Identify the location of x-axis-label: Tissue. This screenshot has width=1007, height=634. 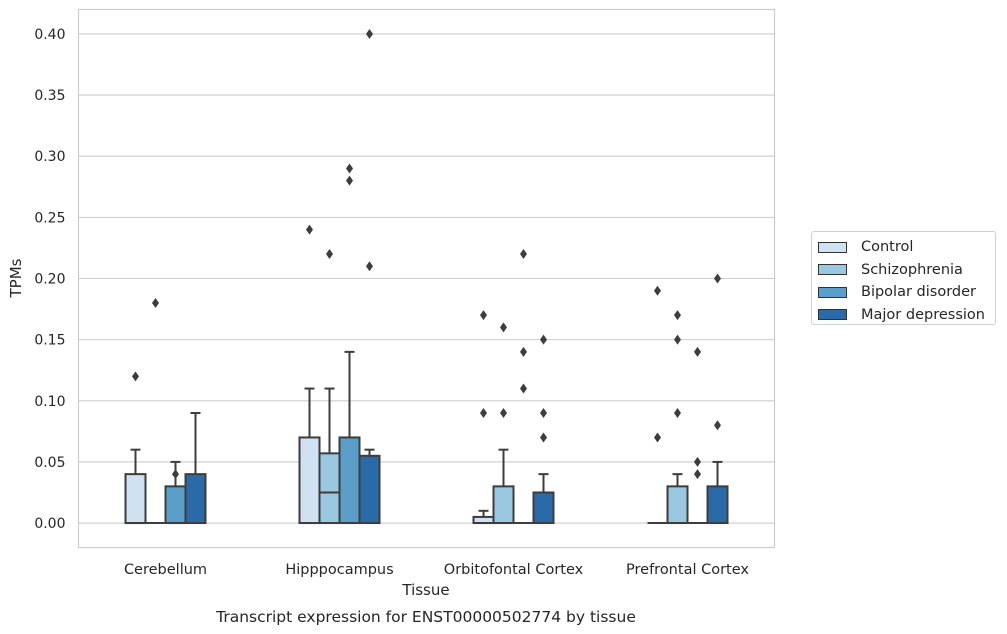
(425, 590).